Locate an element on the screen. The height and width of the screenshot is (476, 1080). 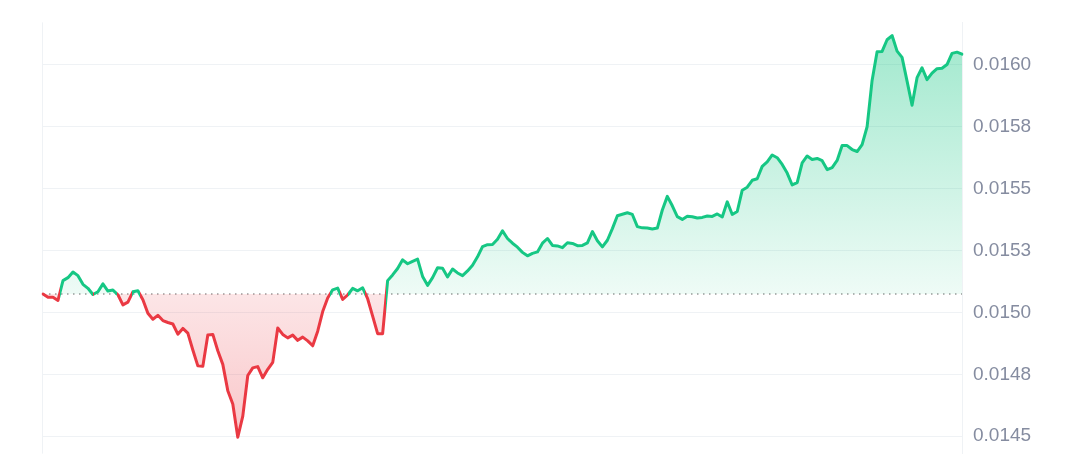
y-tick-label: 0.0158 is located at coordinates (1002, 125).